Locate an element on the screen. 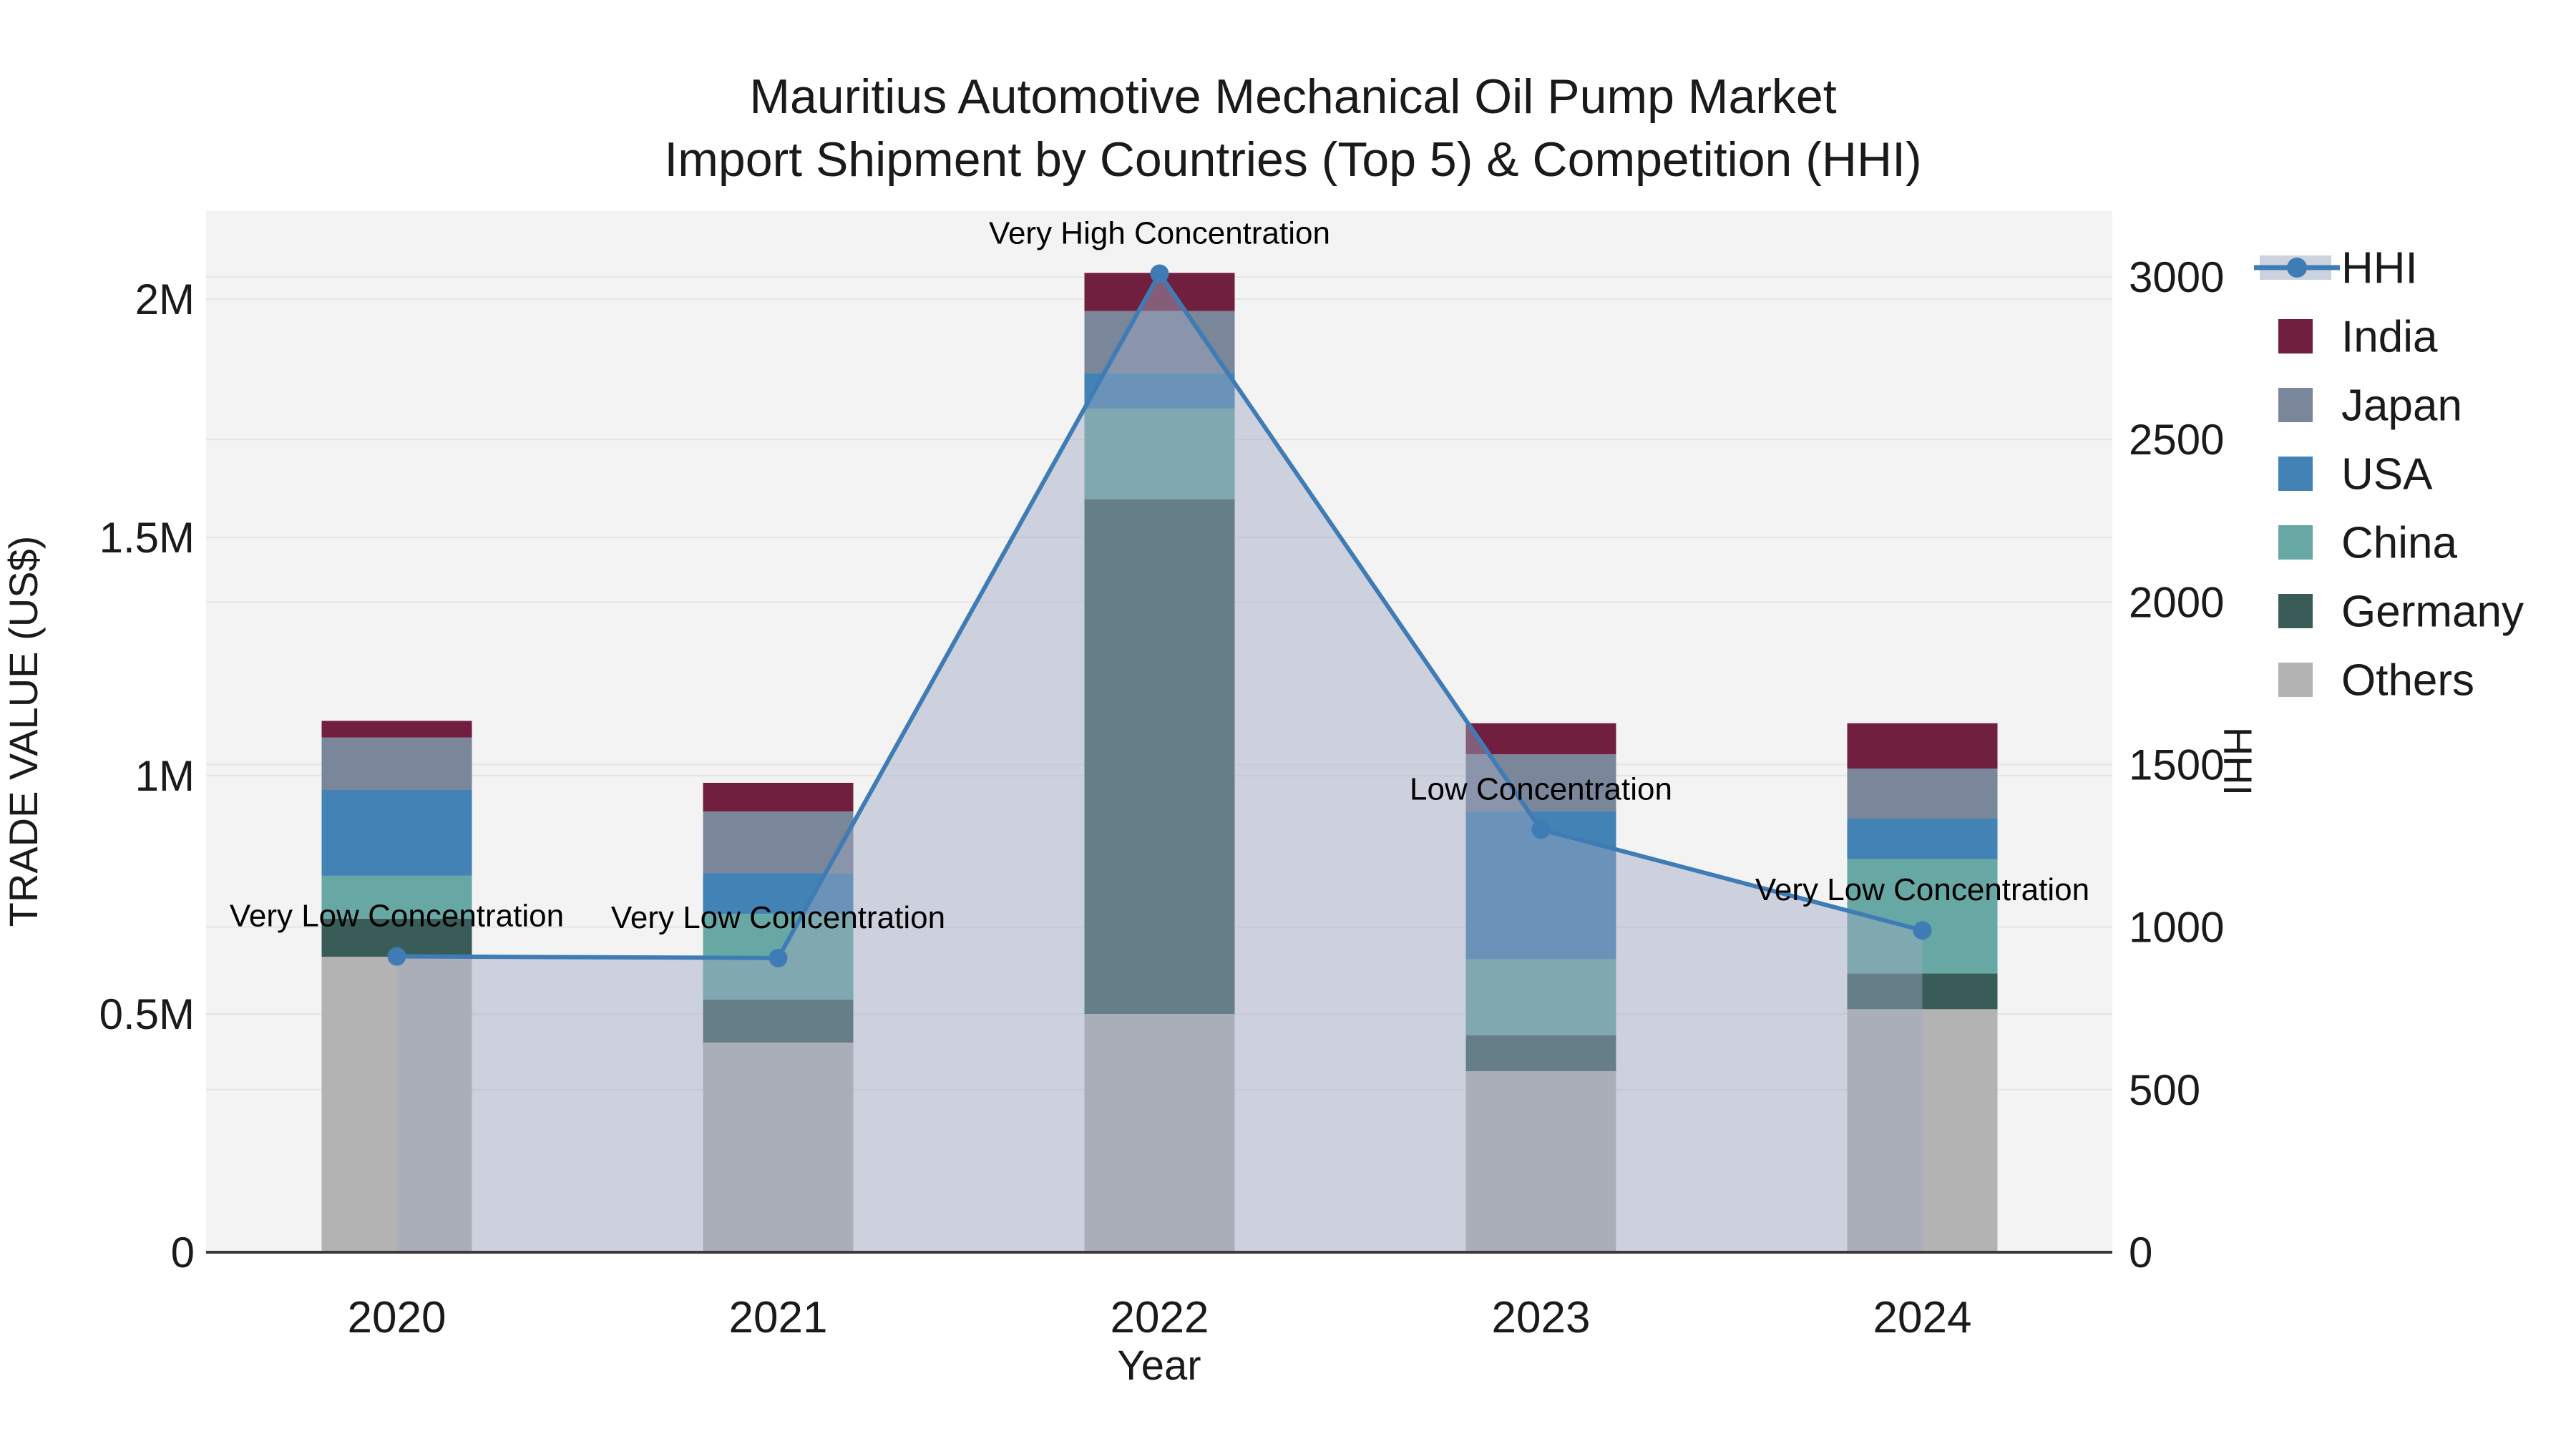  bar-segment-germany-2024 is located at coordinates (1922, 991).